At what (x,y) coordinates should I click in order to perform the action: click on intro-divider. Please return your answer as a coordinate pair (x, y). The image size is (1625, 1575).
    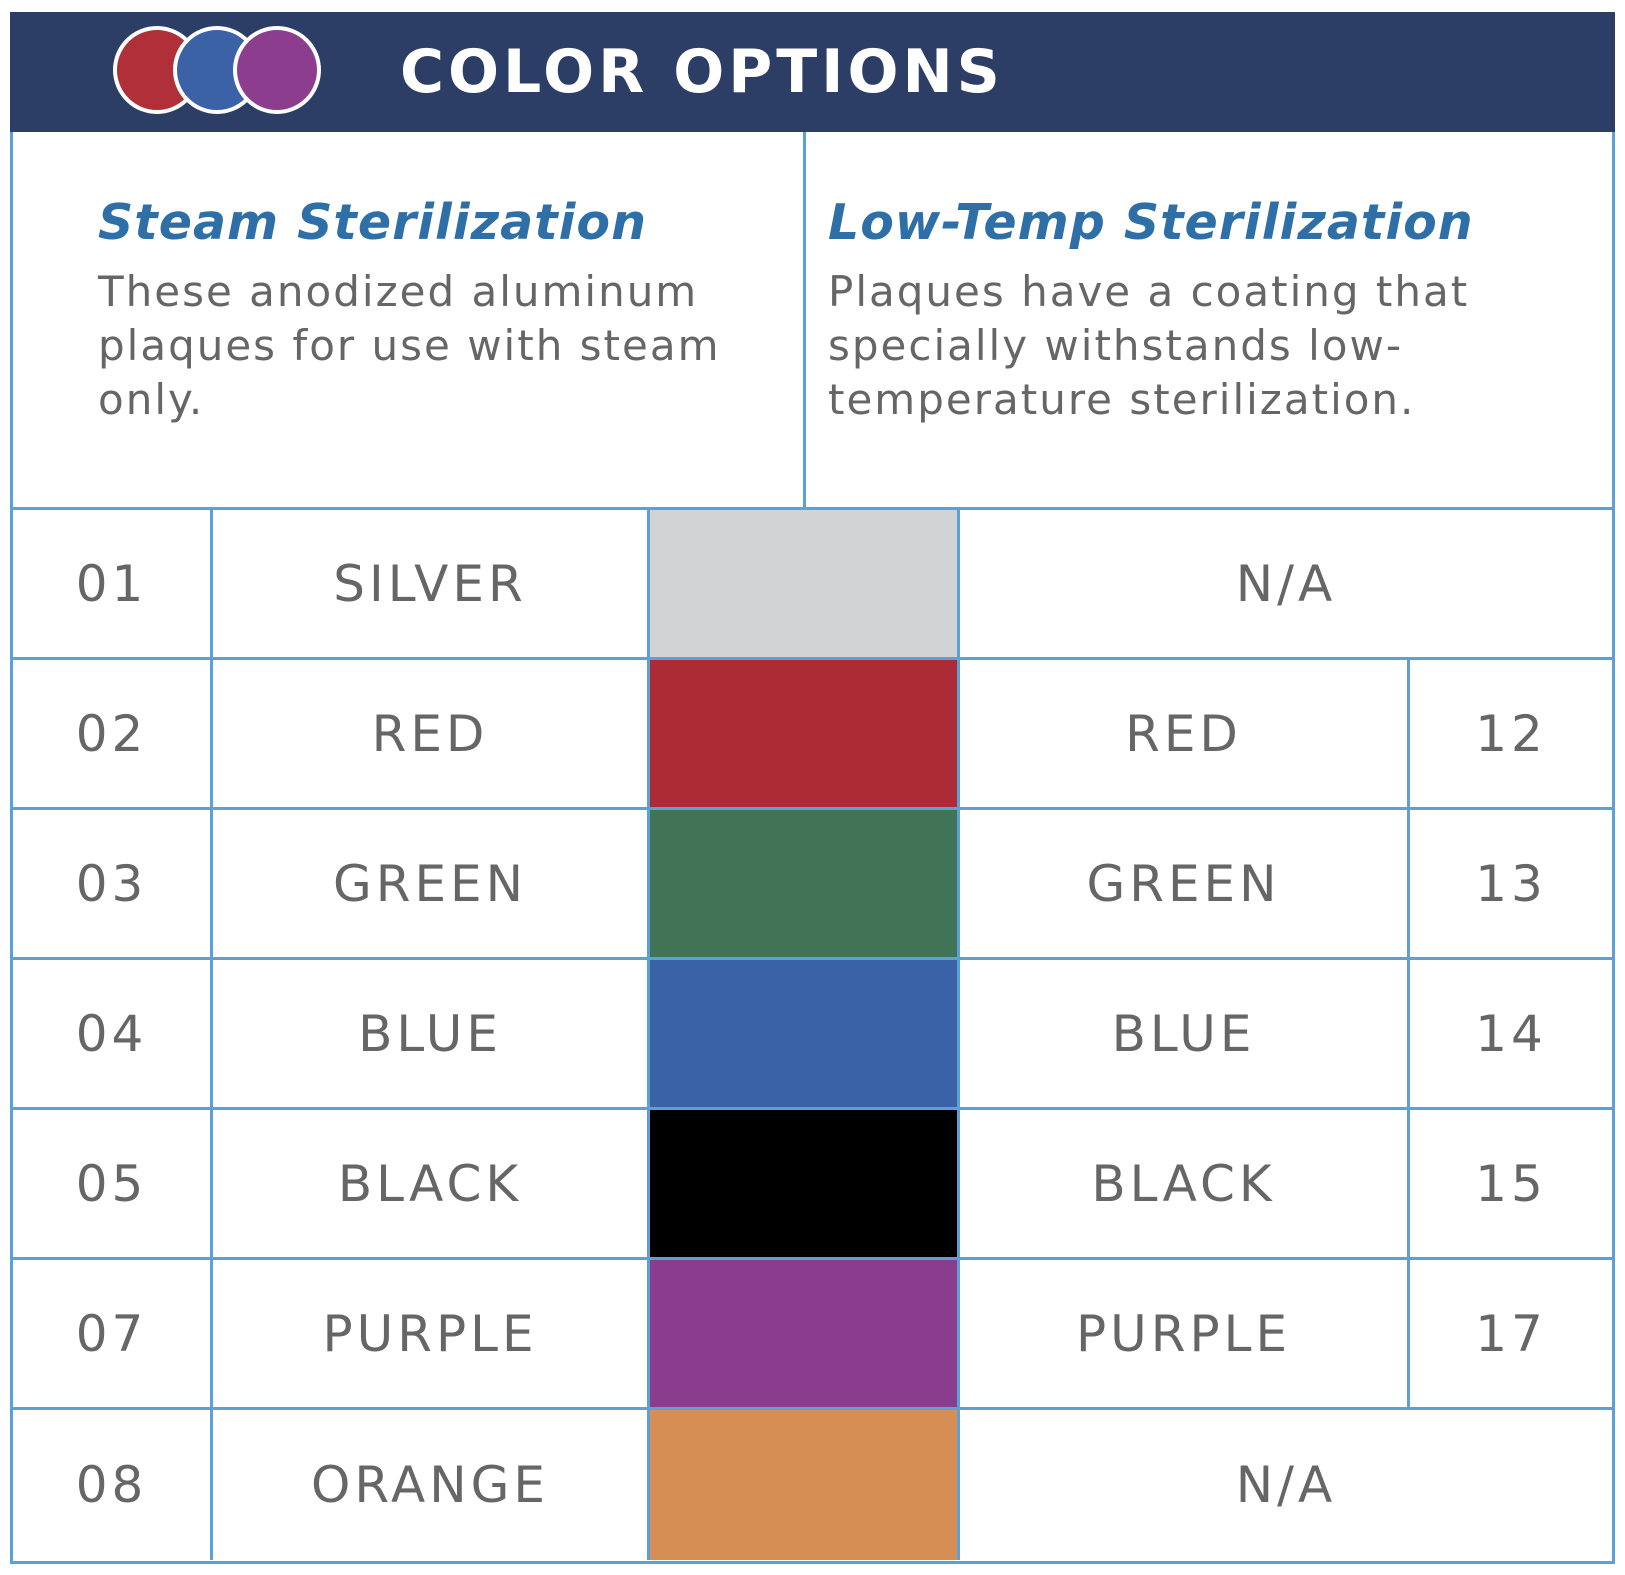
    Looking at the image, I should click on (804, 321).